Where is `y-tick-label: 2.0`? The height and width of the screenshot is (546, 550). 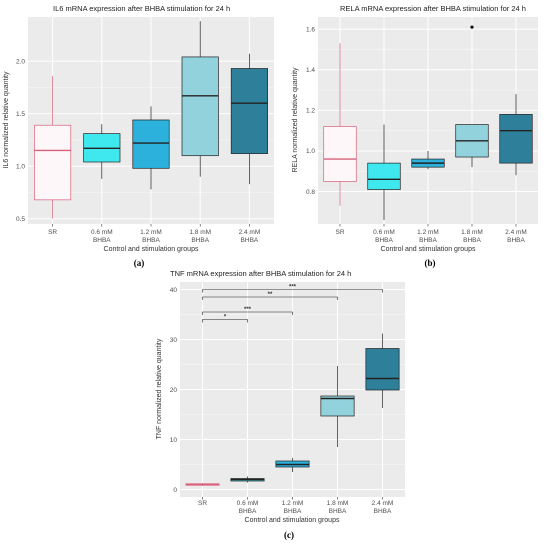 y-tick-label: 2.0 is located at coordinates (20, 61).